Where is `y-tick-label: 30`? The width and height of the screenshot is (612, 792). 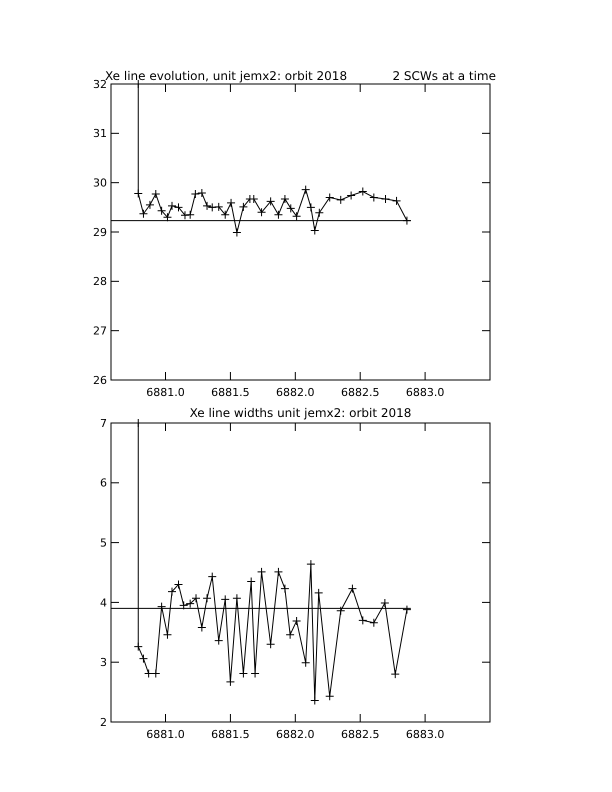 y-tick-label: 30 is located at coordinates (100, 183).